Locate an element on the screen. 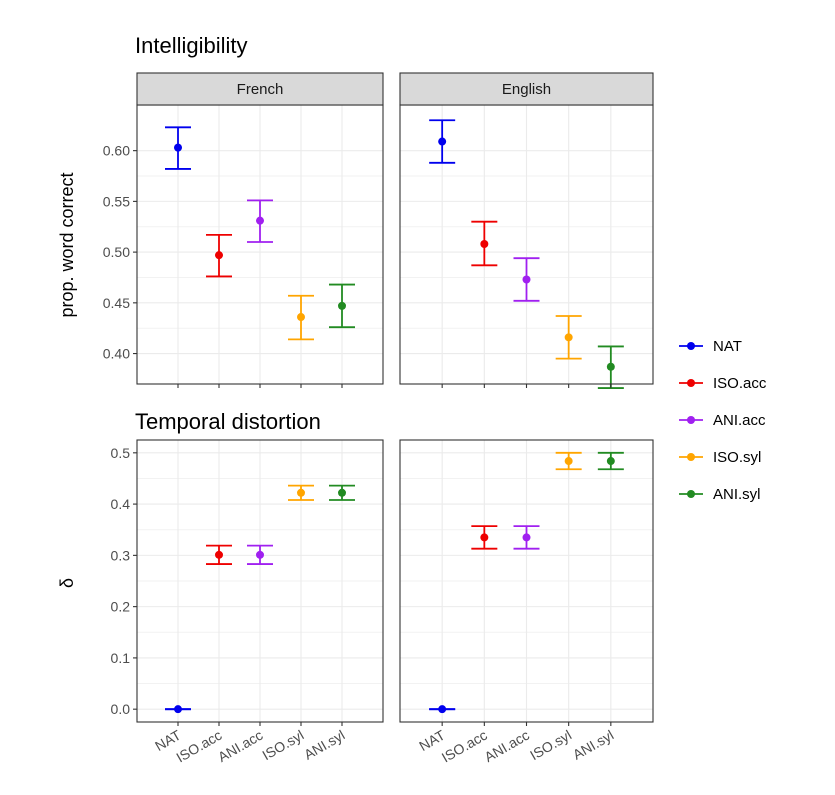  facet-label-french: French is located at coordinates (260, 89).